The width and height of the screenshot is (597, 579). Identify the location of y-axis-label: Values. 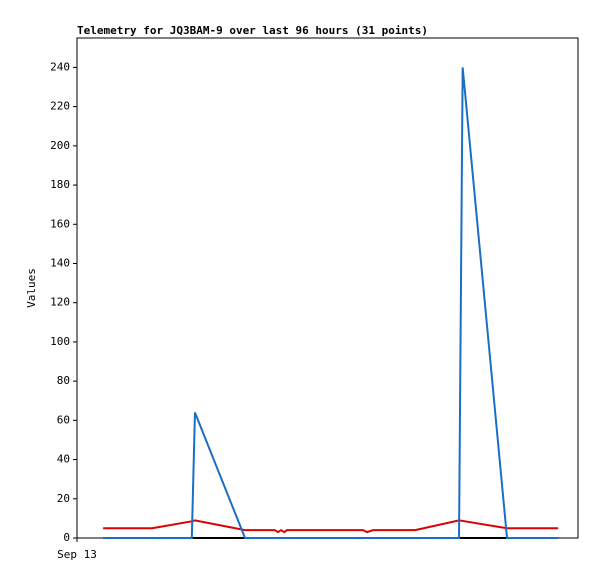
(31, 288).